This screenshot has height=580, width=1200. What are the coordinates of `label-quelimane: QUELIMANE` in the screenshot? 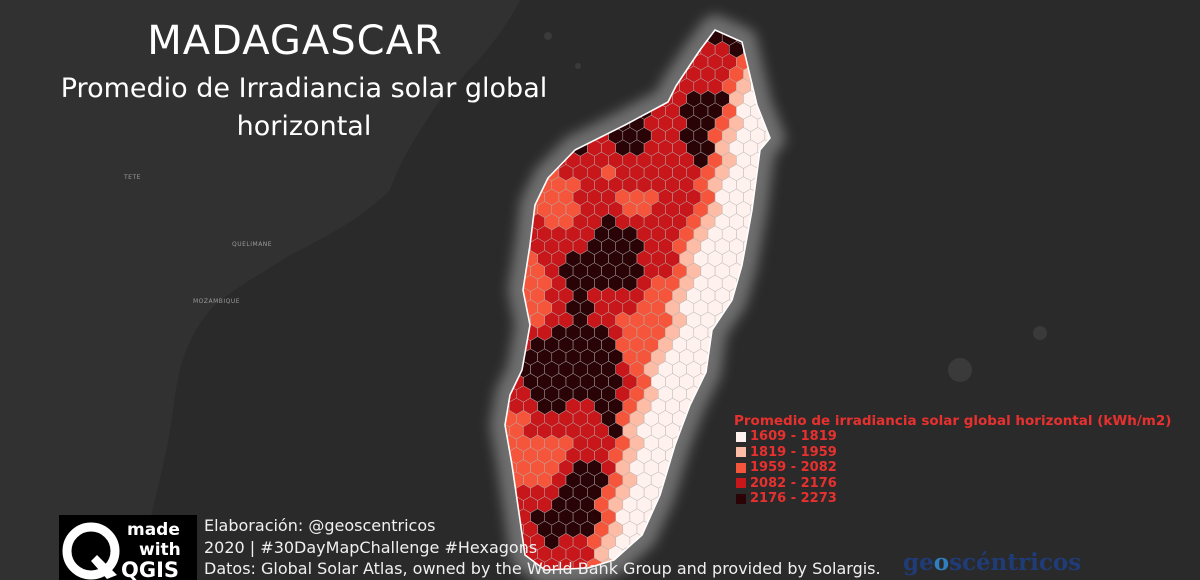 It's located at (252, 244).